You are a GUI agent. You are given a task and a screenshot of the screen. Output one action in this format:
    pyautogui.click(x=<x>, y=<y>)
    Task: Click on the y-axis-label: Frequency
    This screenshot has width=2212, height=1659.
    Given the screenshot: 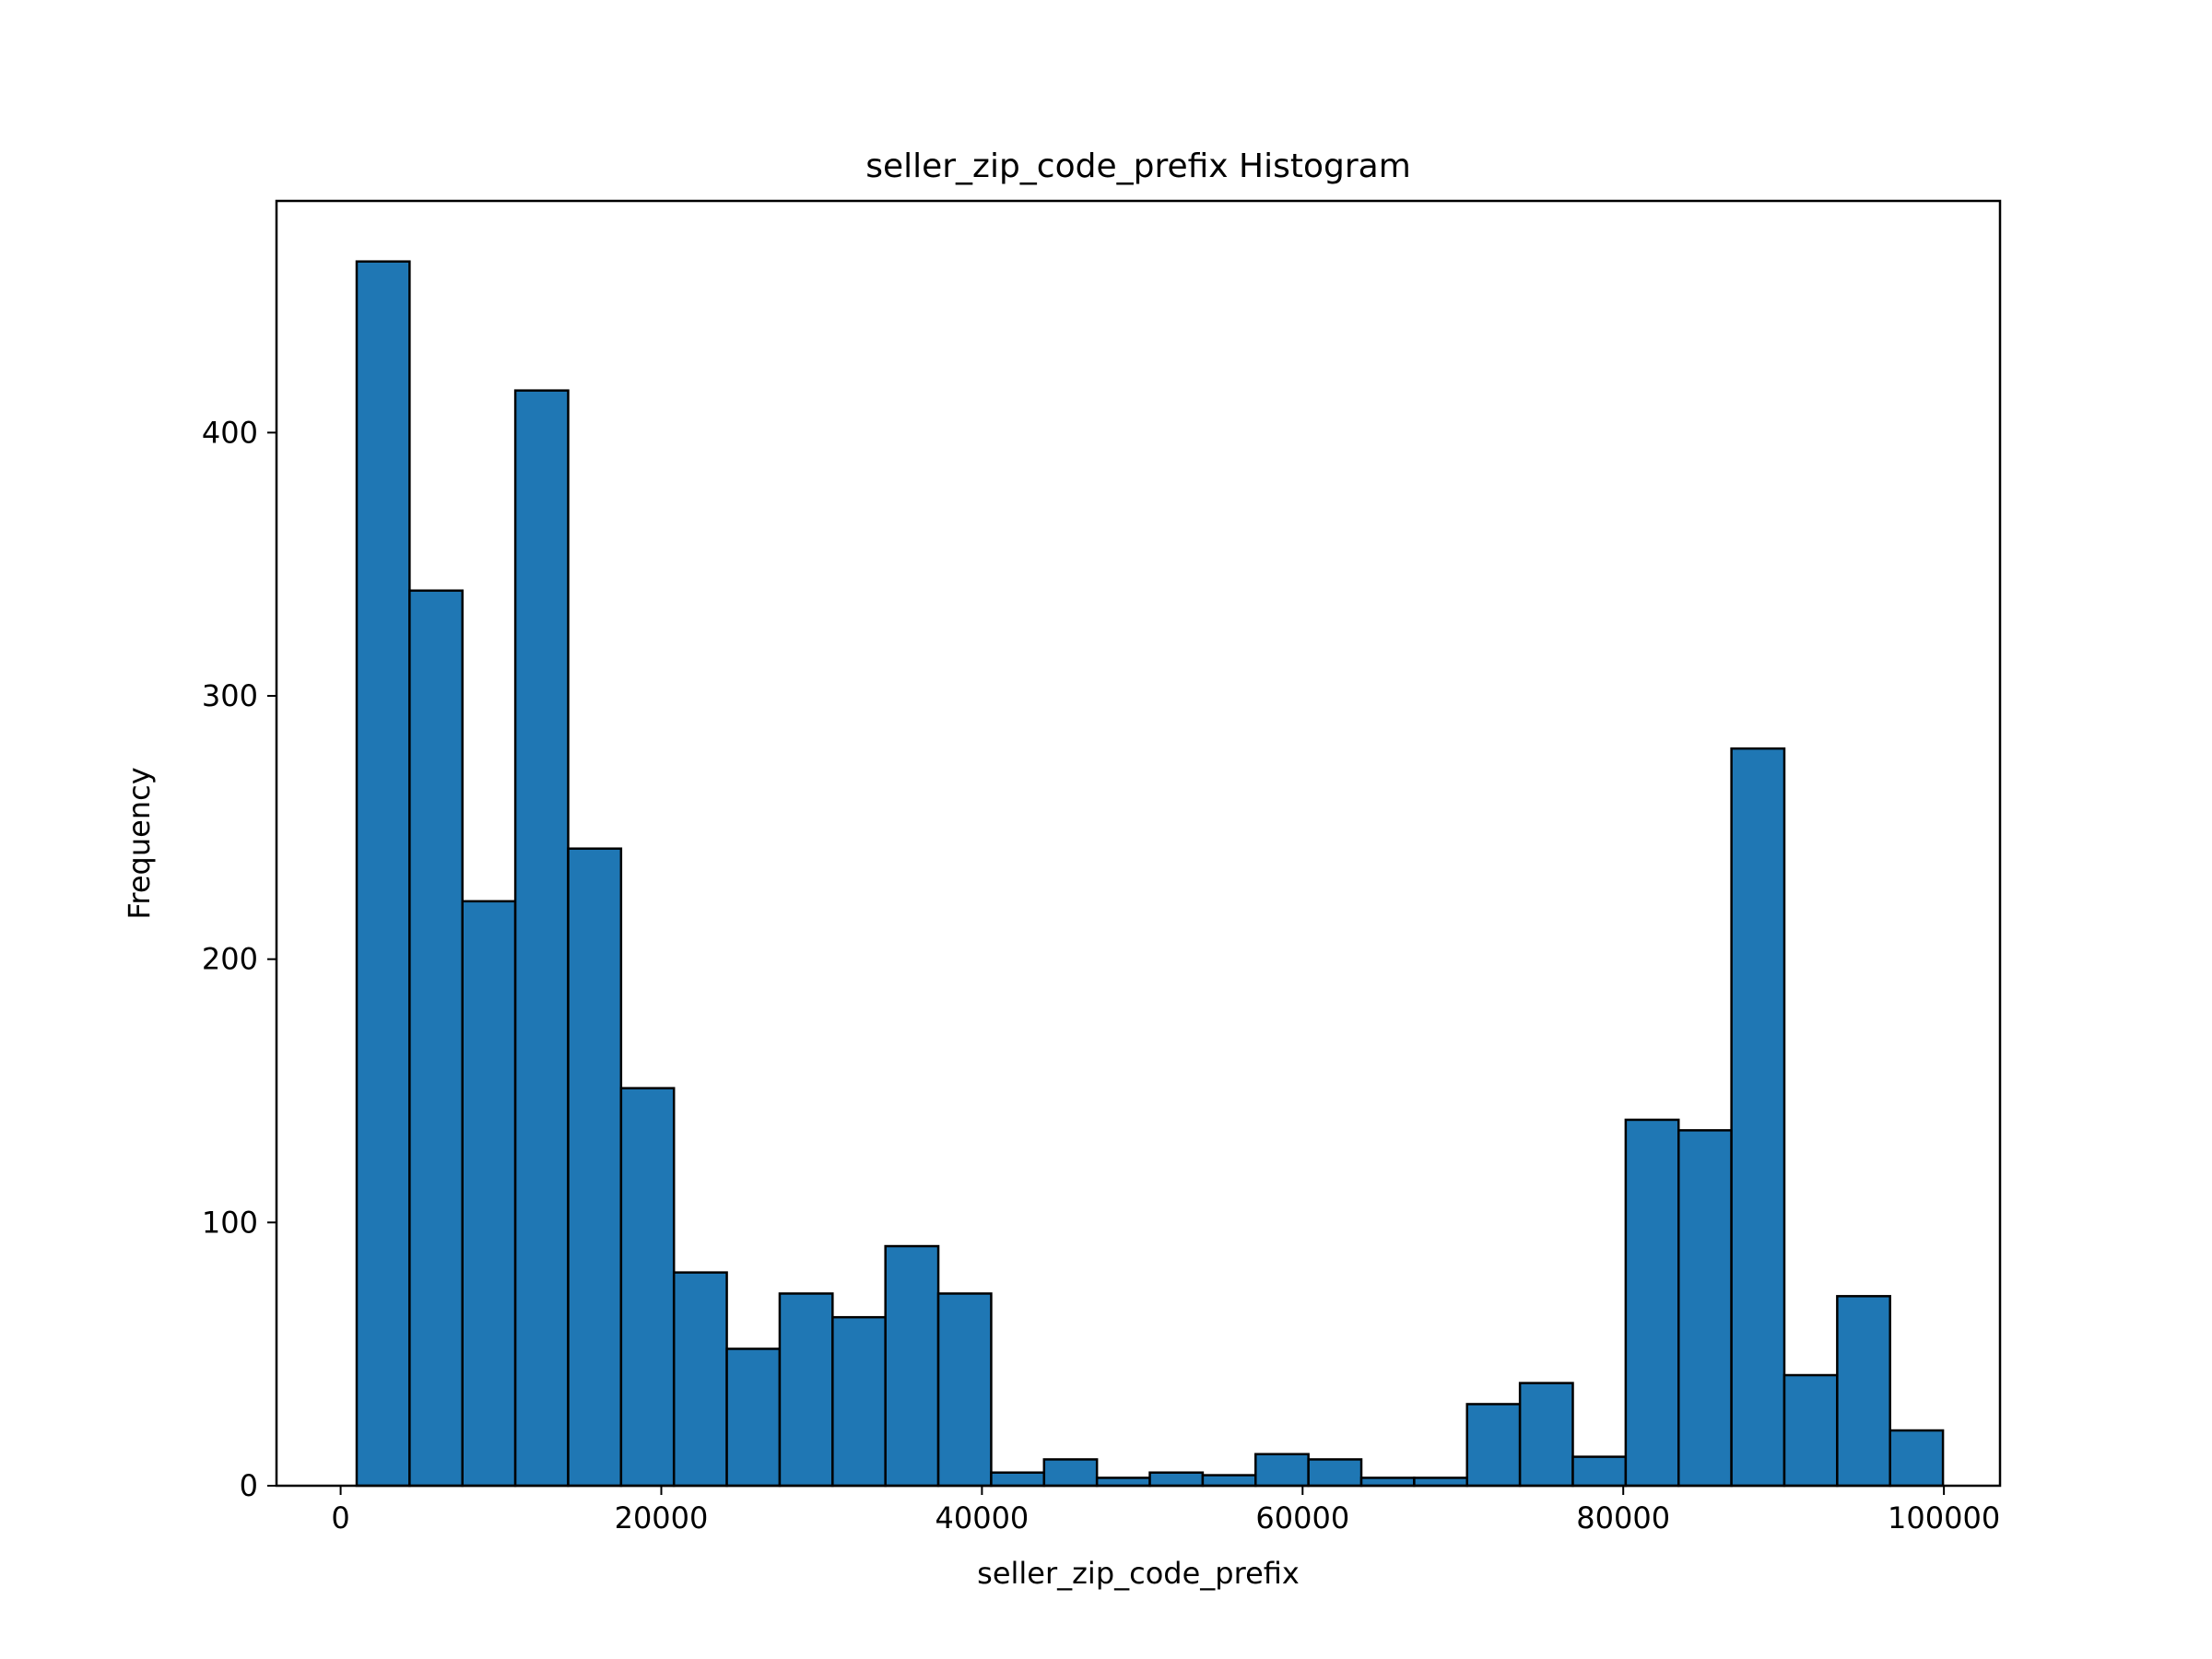 What is the action you would take?
    pyautogui.click(x=139, y=843)
    